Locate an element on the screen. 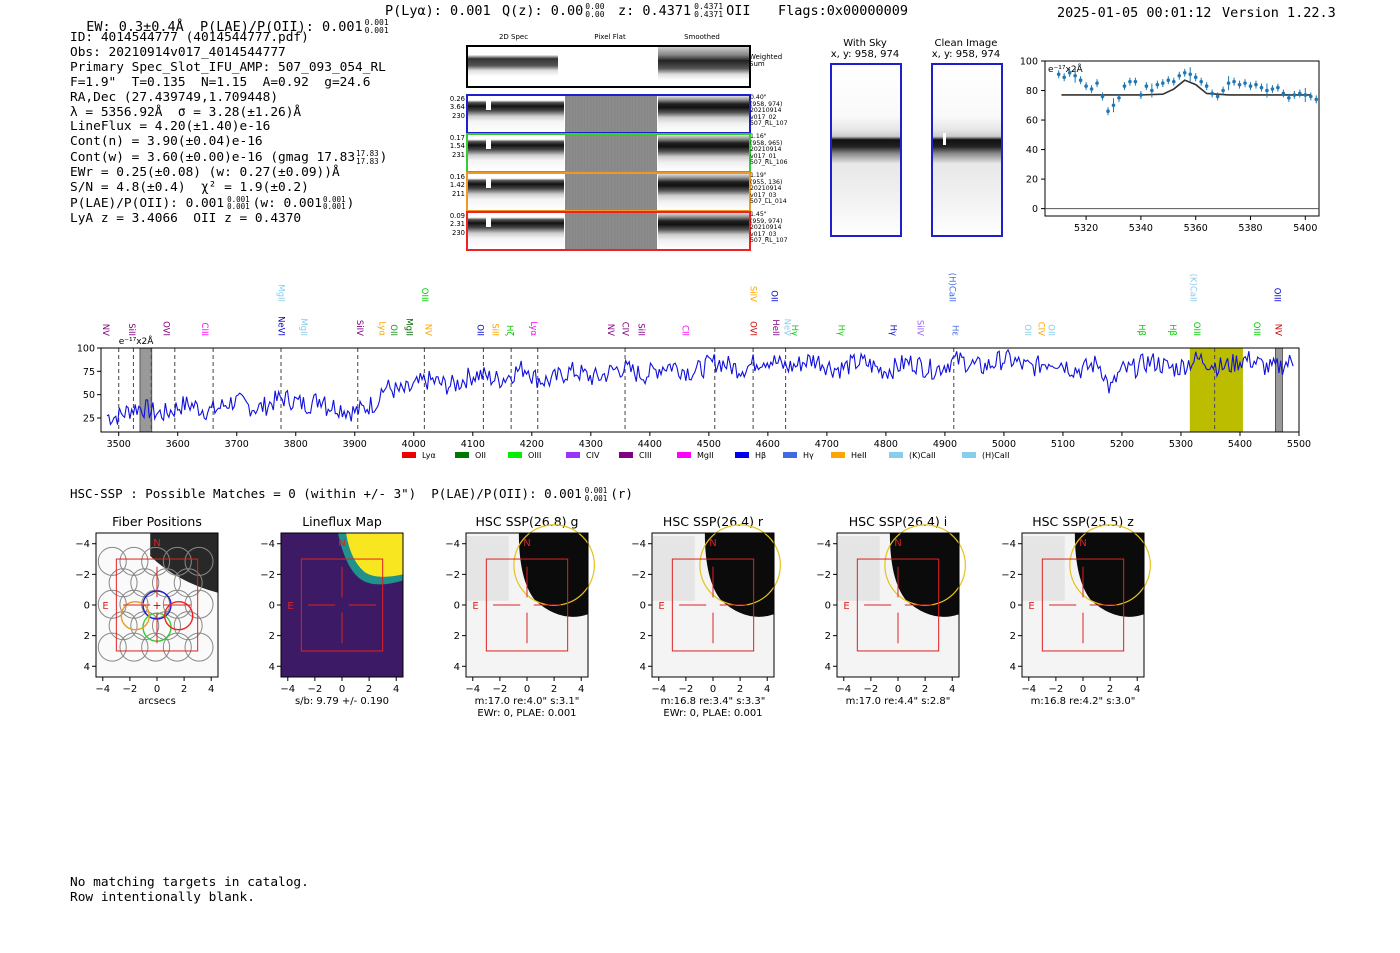 This screenshot has width=1400, height=953. cutout-stat: 0.09 is located at coordinates (457, 216).